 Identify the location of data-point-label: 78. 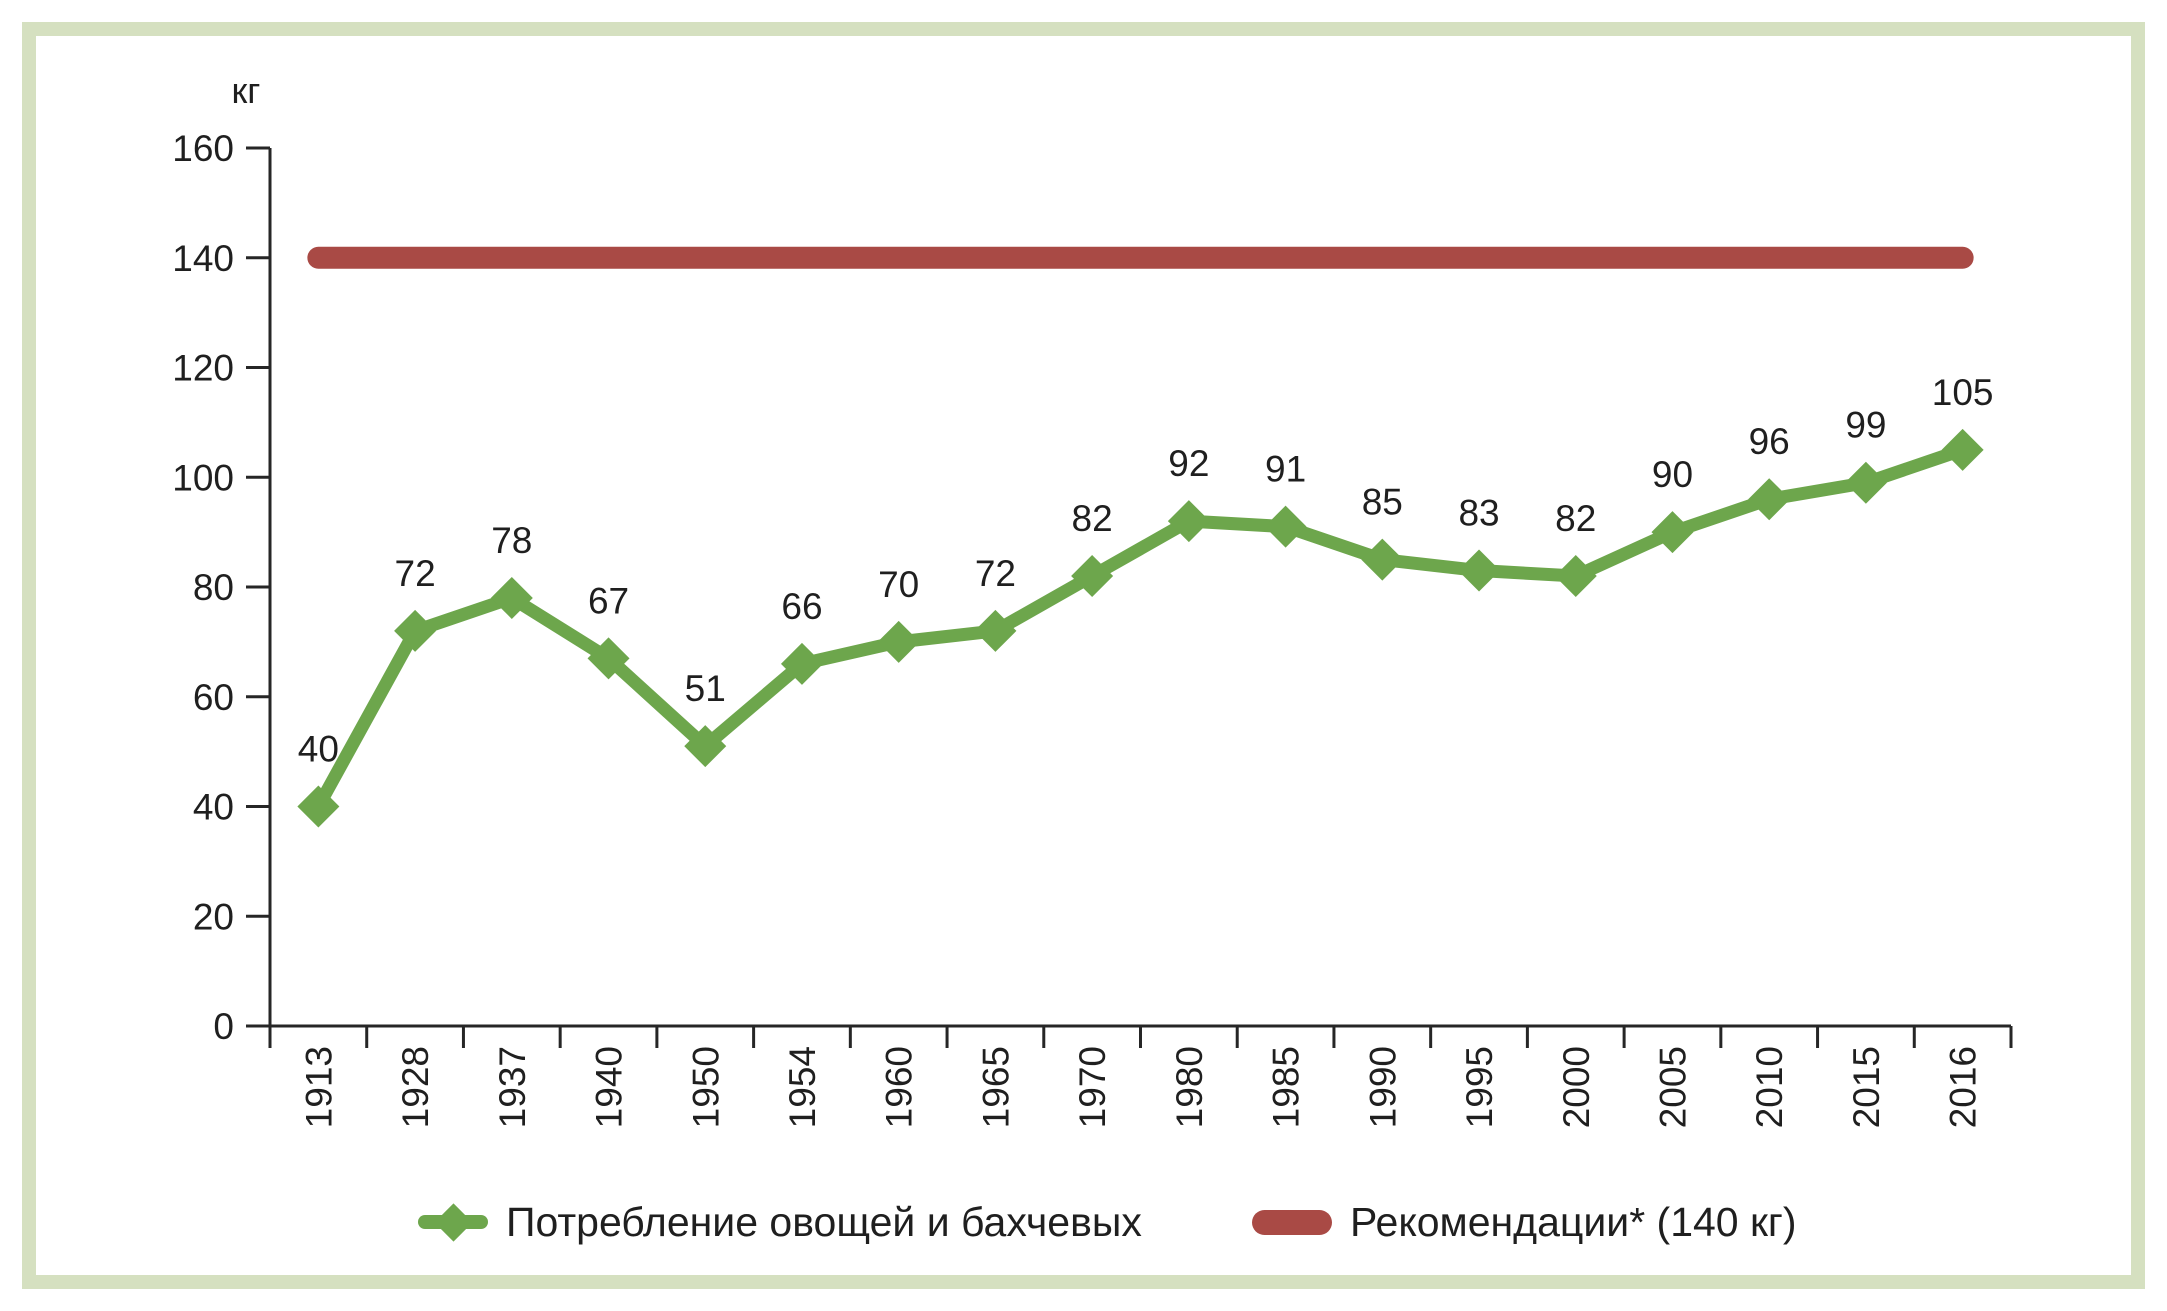
(511, 540).